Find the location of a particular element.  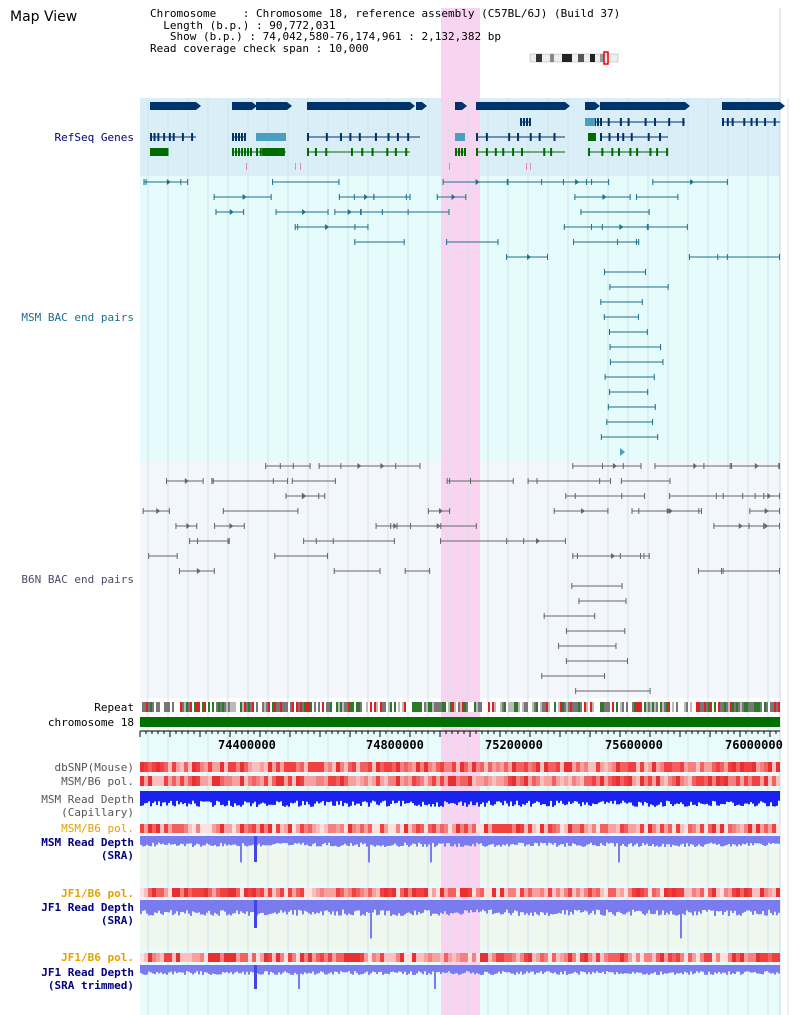

msm-depth-sra-label-1: MSM Read Depth is located at coordinates (87, 842).